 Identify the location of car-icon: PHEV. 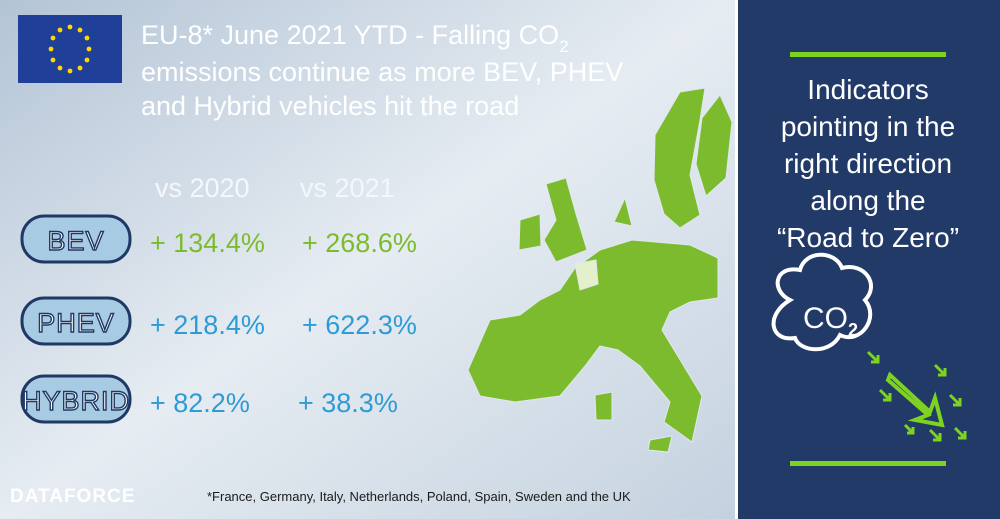
(76, 321).